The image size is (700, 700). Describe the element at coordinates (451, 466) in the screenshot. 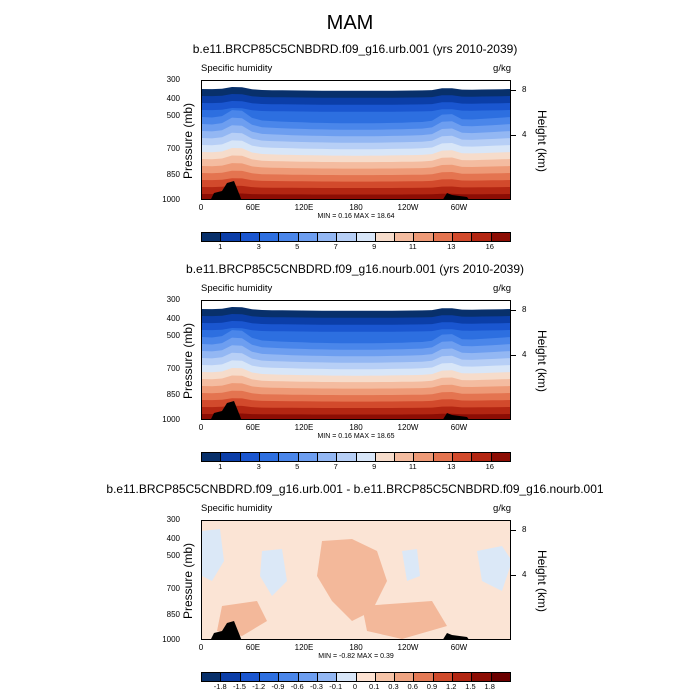

I see `colorbar-label: 13` at that location.